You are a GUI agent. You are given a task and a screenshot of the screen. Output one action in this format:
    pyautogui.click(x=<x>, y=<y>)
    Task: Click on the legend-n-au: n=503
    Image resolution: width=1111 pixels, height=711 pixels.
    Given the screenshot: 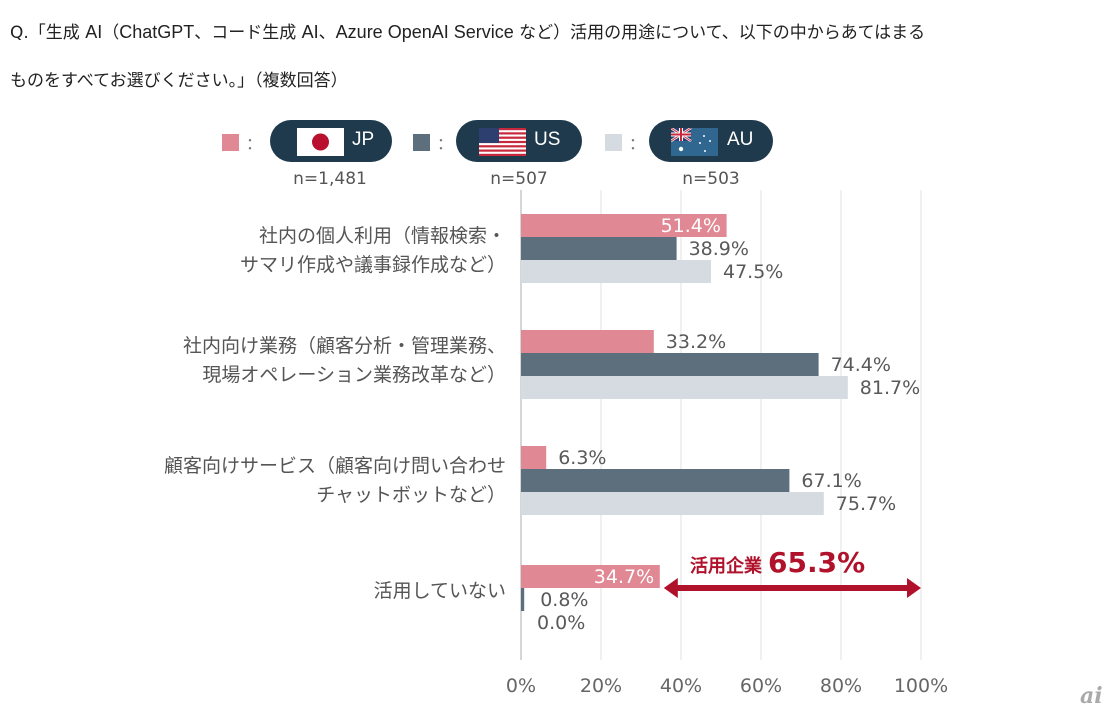 What is the action you would take?
    pyautogui.click(x=711, y=179)
    